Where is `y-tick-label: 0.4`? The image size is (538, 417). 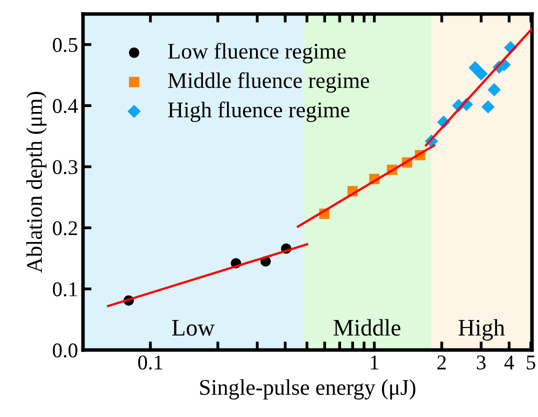
y-tick-label: 0.4 is located at coordinates (65, 106).